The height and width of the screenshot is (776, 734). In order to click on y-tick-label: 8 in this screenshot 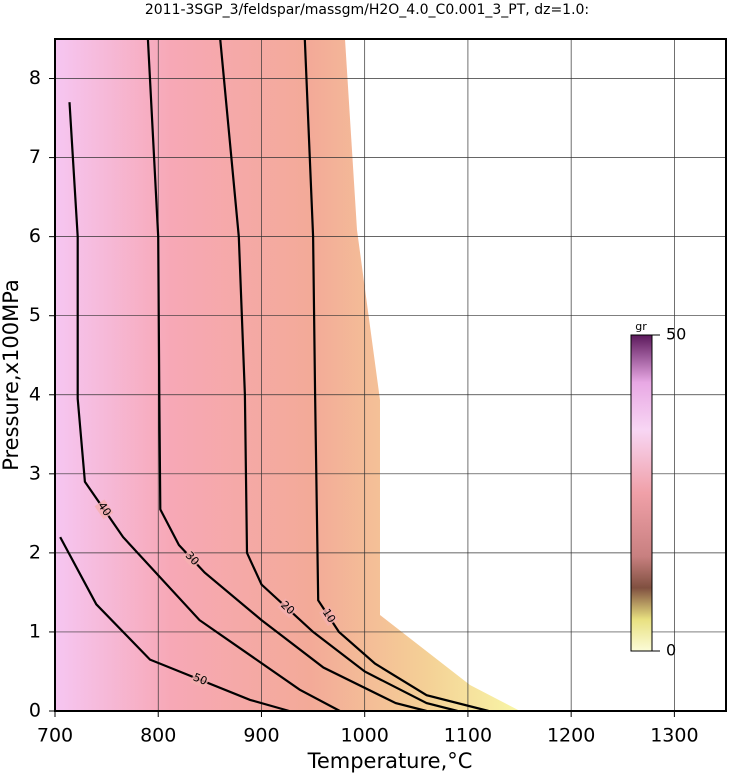, I will do `click(35, 78)`.